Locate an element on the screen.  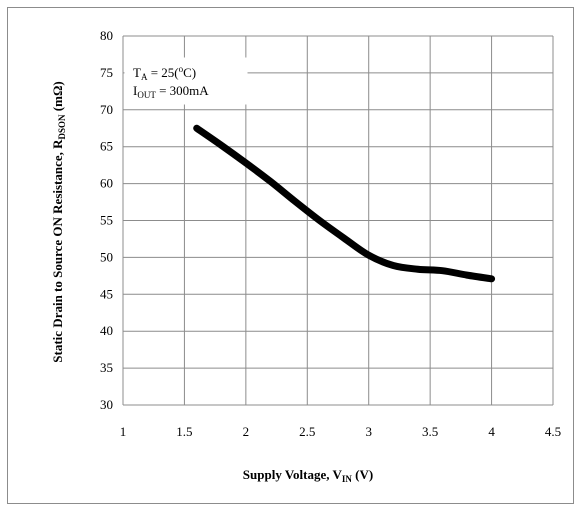
y-tick-label-1: 35 is located at coordinates (106, 367).